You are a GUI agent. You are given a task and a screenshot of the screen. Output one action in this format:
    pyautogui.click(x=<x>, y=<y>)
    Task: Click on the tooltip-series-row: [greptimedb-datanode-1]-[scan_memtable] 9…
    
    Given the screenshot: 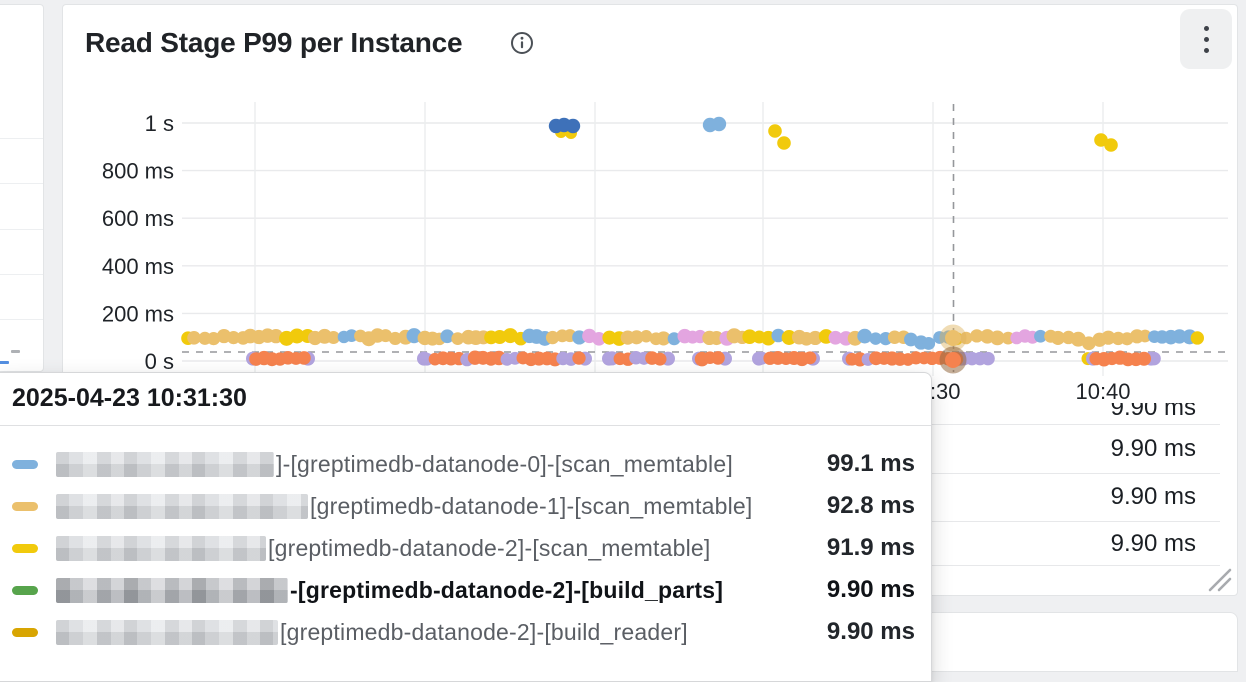 What is the action you would take?
    pyautogui.click(x=465, y=506)
    